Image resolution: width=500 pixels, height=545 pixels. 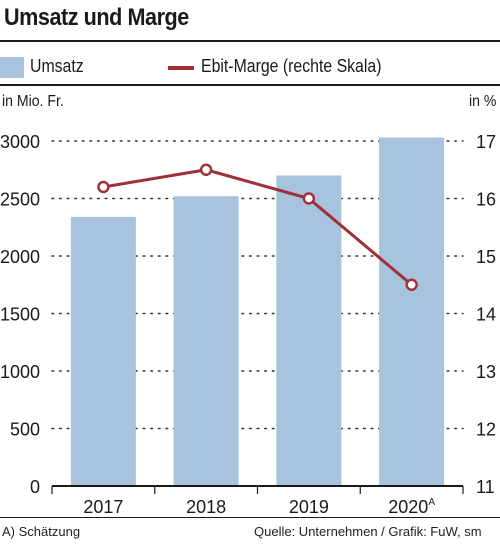 What do you see at coordinates (20, 142) in the screenshot?
I see `left-tick-label: 3000` at bounding box center [20, 142].